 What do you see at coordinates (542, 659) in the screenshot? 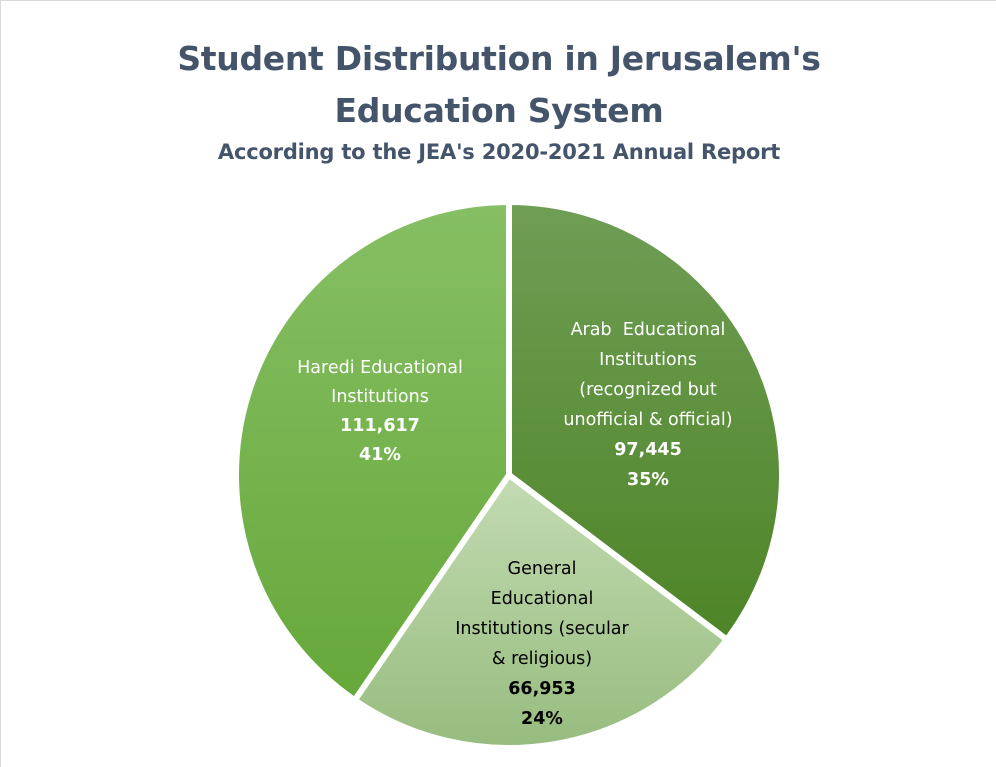
I see `slice-2-label-line-4: & religious)` at bounding box center [542, 659].